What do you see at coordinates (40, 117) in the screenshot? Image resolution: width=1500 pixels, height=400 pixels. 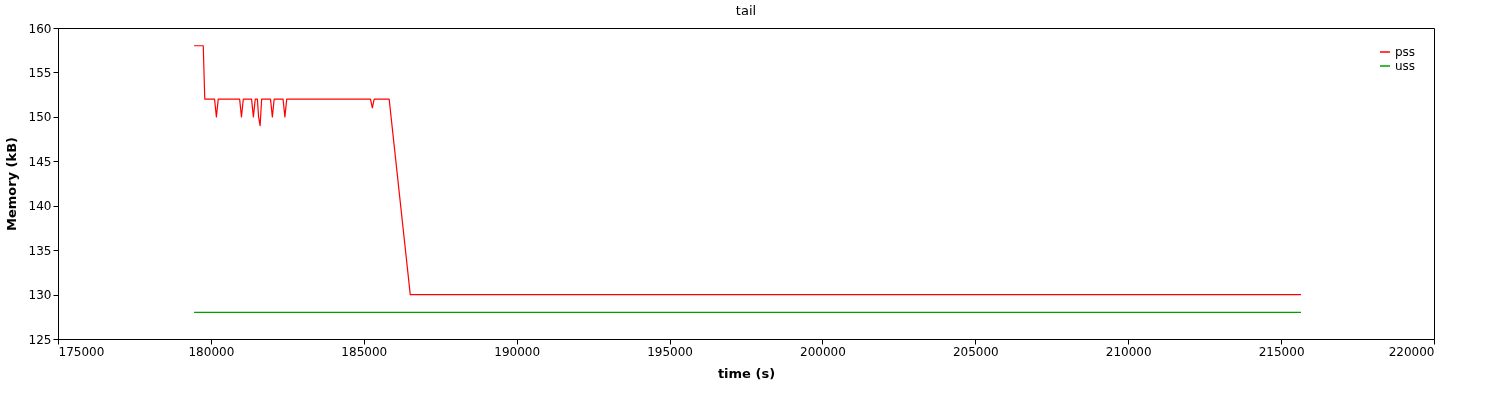 I see `y-tick-label: 150` at bounding box center [40, 117].